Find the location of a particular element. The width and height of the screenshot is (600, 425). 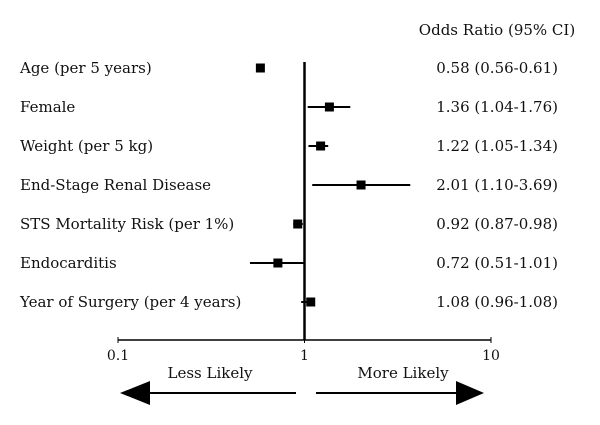

odds-ratio-header: Odds Ratio (95% CI) is located at coordinates (497, 30).